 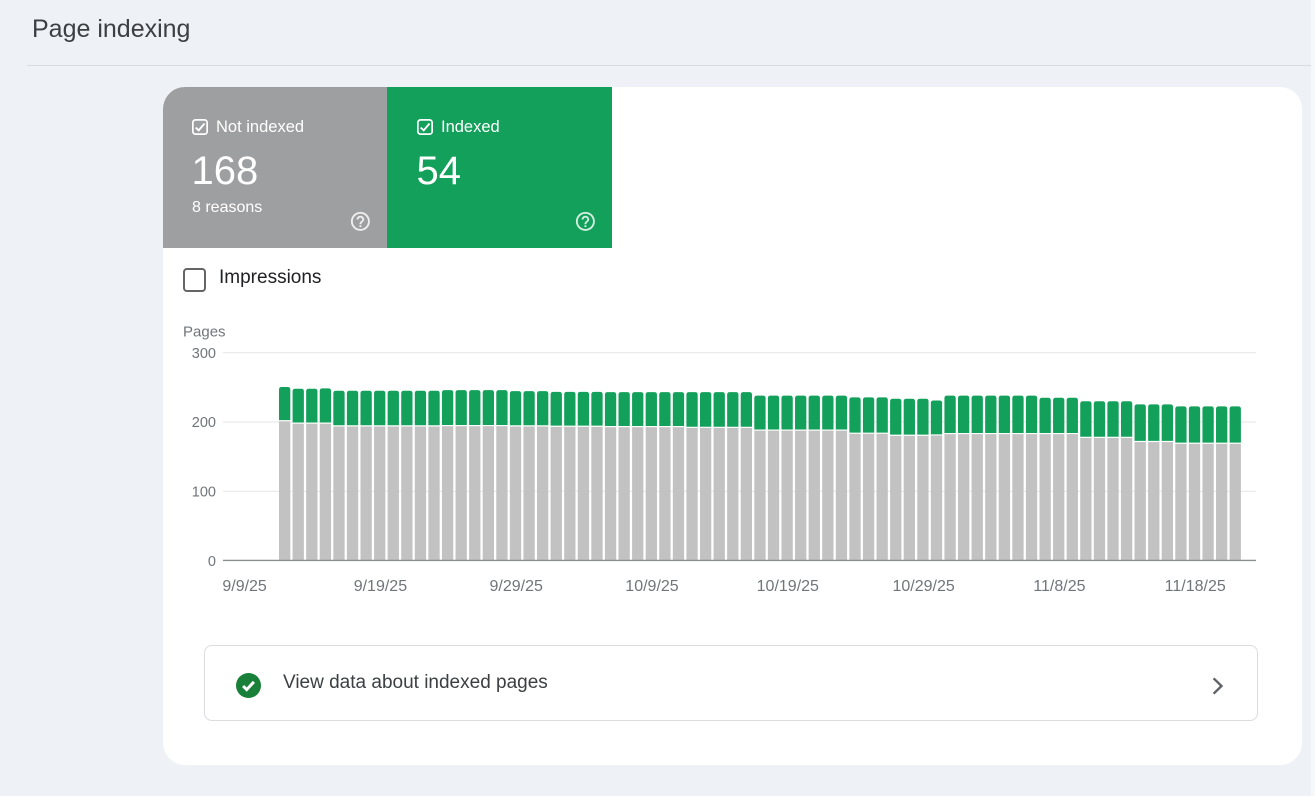 What do you see at coordinates (204, 493) in the screenshot?
I see `svg-text: 100` at bounding box center [204, 493].